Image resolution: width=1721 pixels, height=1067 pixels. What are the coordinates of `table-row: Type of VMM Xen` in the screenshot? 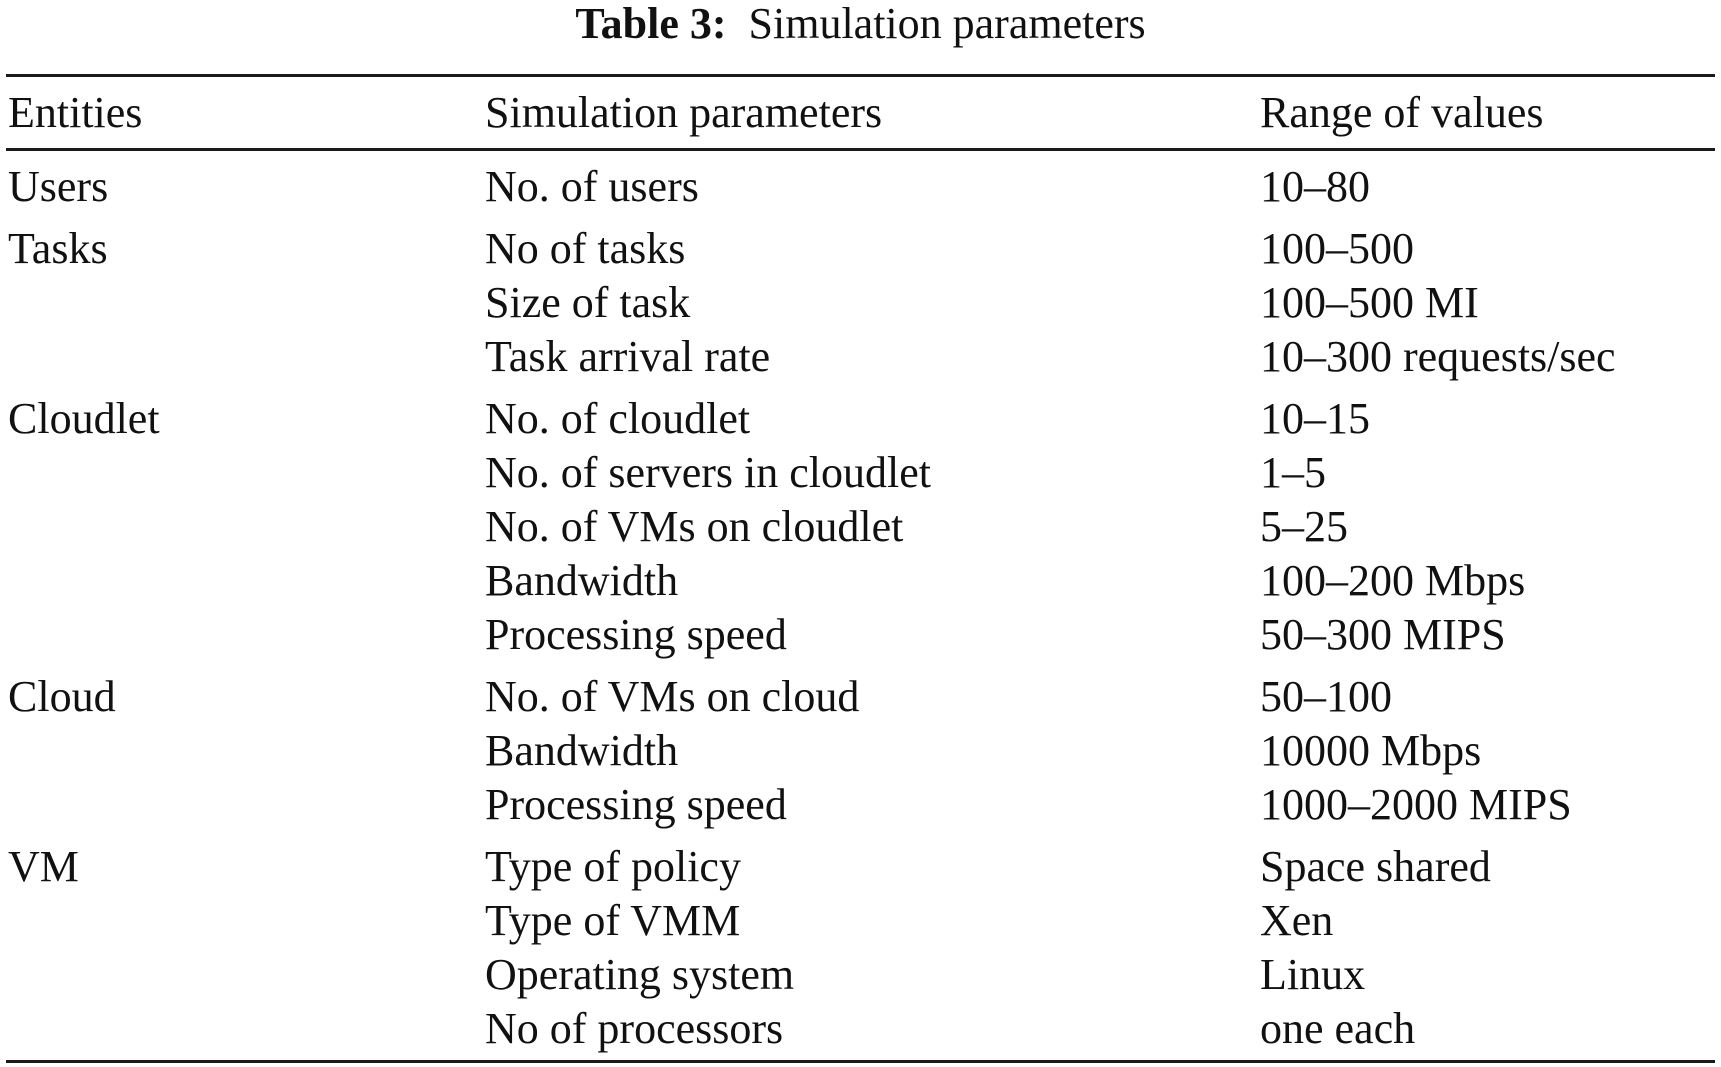 It's located at (860, 921).